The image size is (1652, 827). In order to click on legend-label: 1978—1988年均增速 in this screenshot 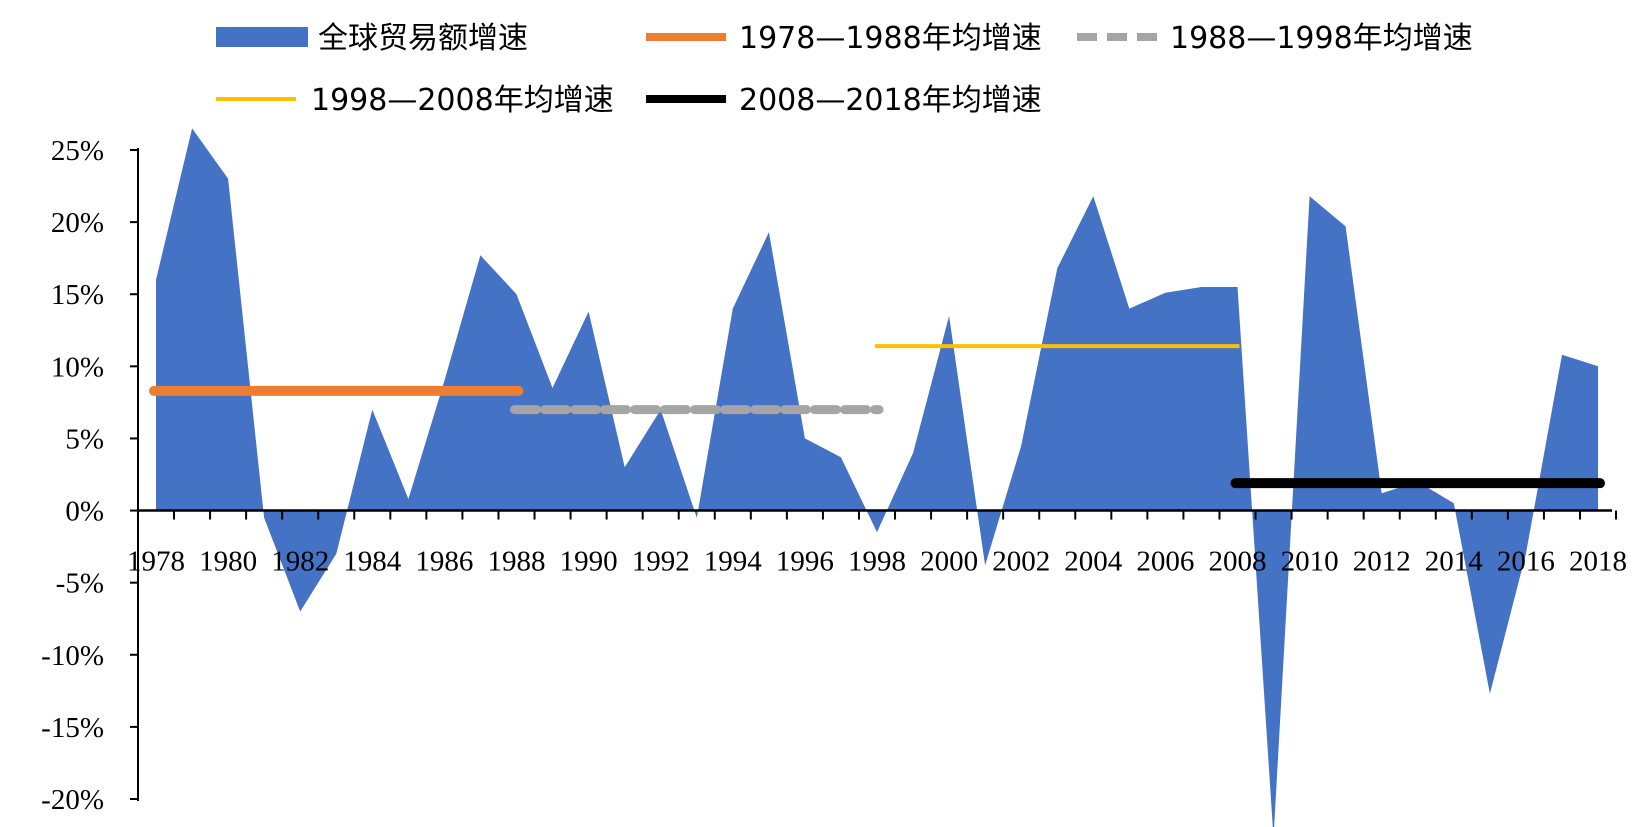, I will do `click(890, 38)`.